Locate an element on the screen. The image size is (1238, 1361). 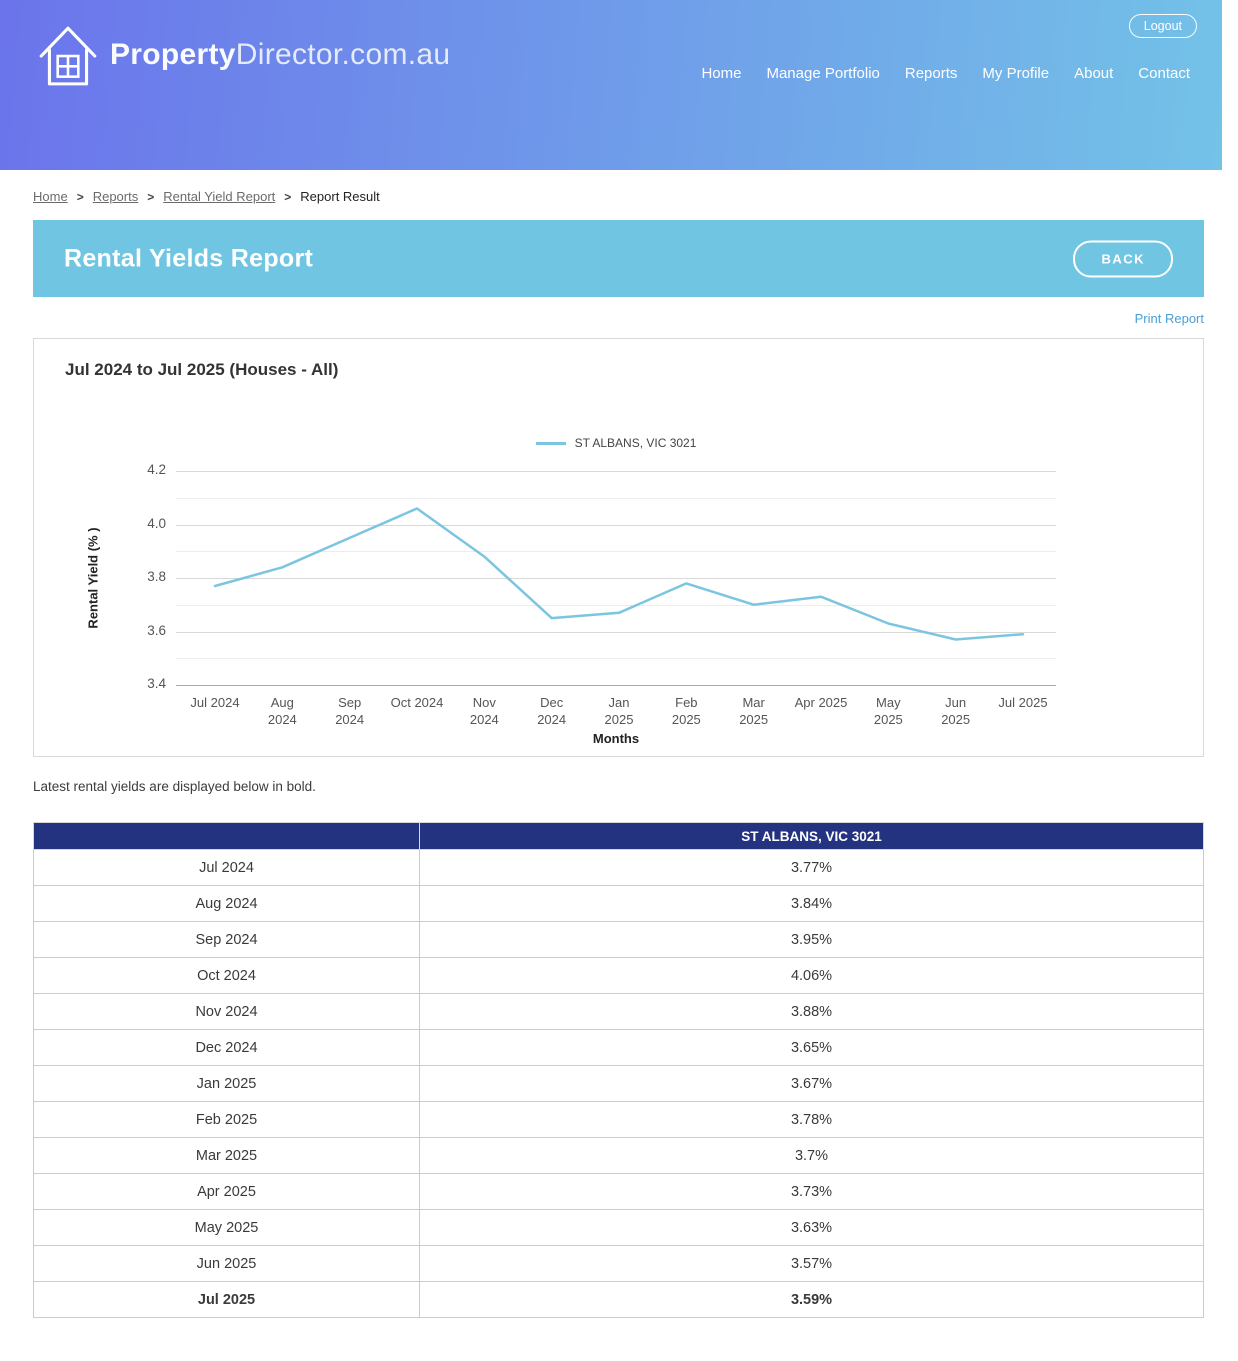
table-row: Sep 2024 3.95% is located at coordinates (618, 939).